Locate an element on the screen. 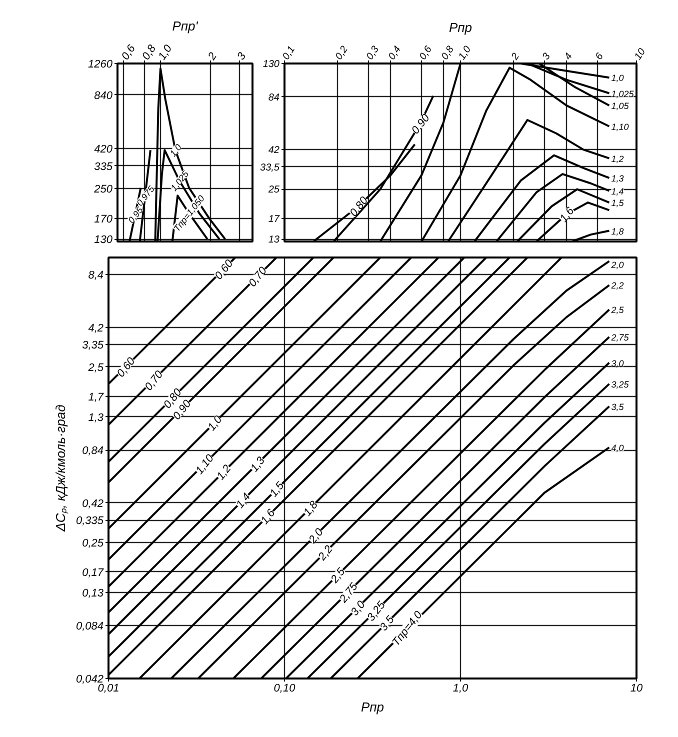 This screenshot has height=737, width=678. y-tick-label: 840 is located at coordinates (104, 96).